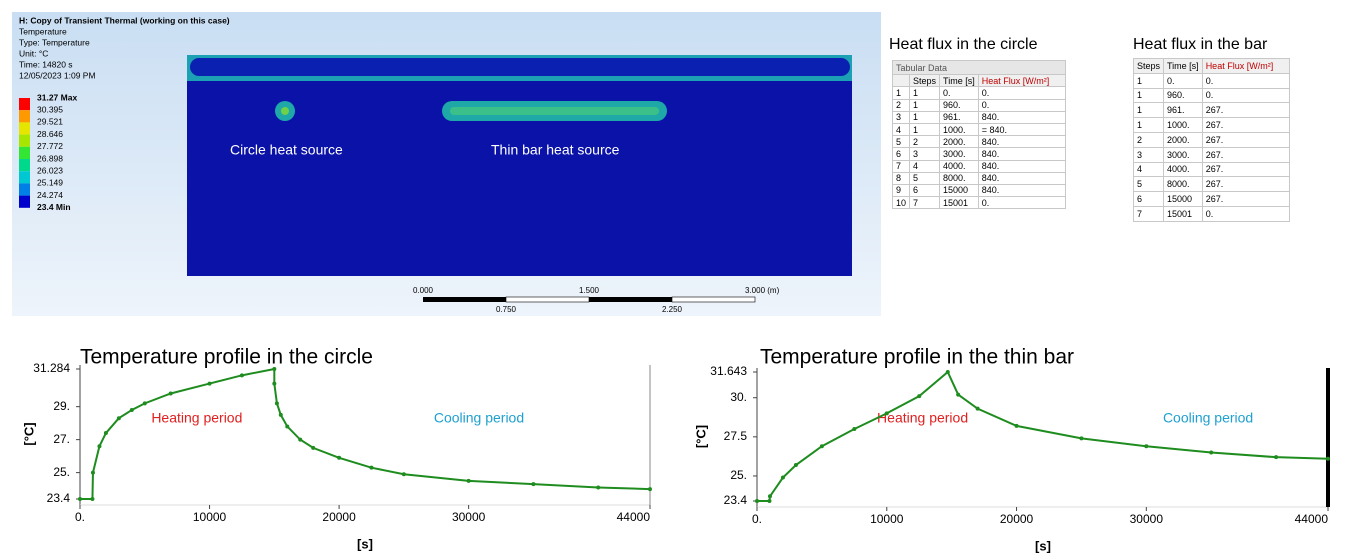 This screenshot has width=1347, height=557. I want to click on table-cell: 9, so click(901, 190).